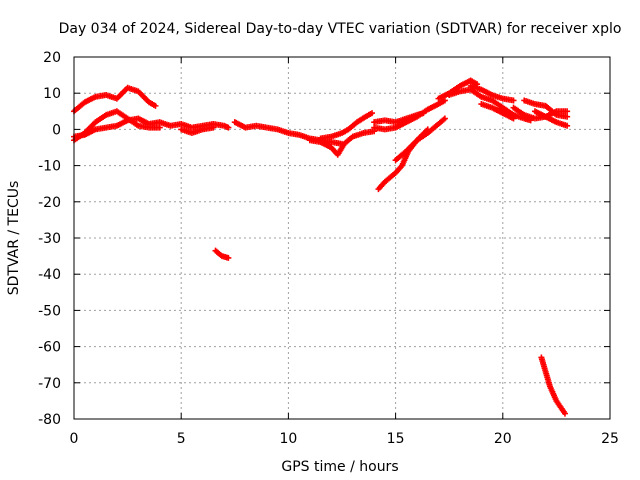  I want to click on y-tick-label: -10, so click(49, 167).